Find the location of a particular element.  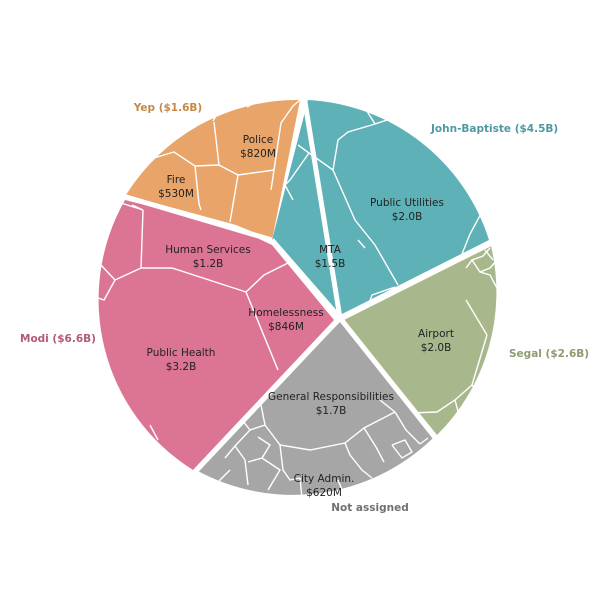

group-label-segal: Segal ($2.6B) is located at coordinates (549, 354).